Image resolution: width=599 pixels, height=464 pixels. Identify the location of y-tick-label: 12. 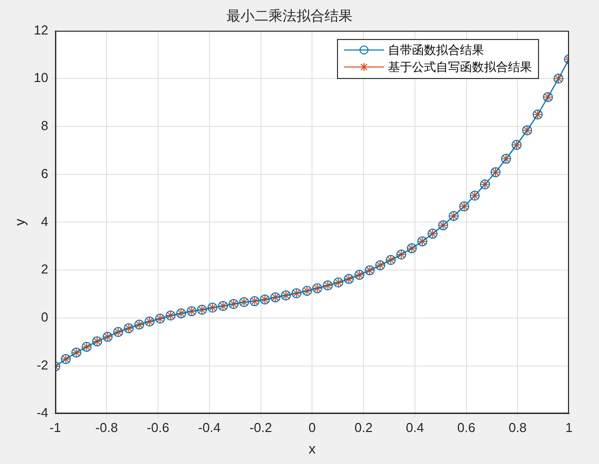
(41, 30).